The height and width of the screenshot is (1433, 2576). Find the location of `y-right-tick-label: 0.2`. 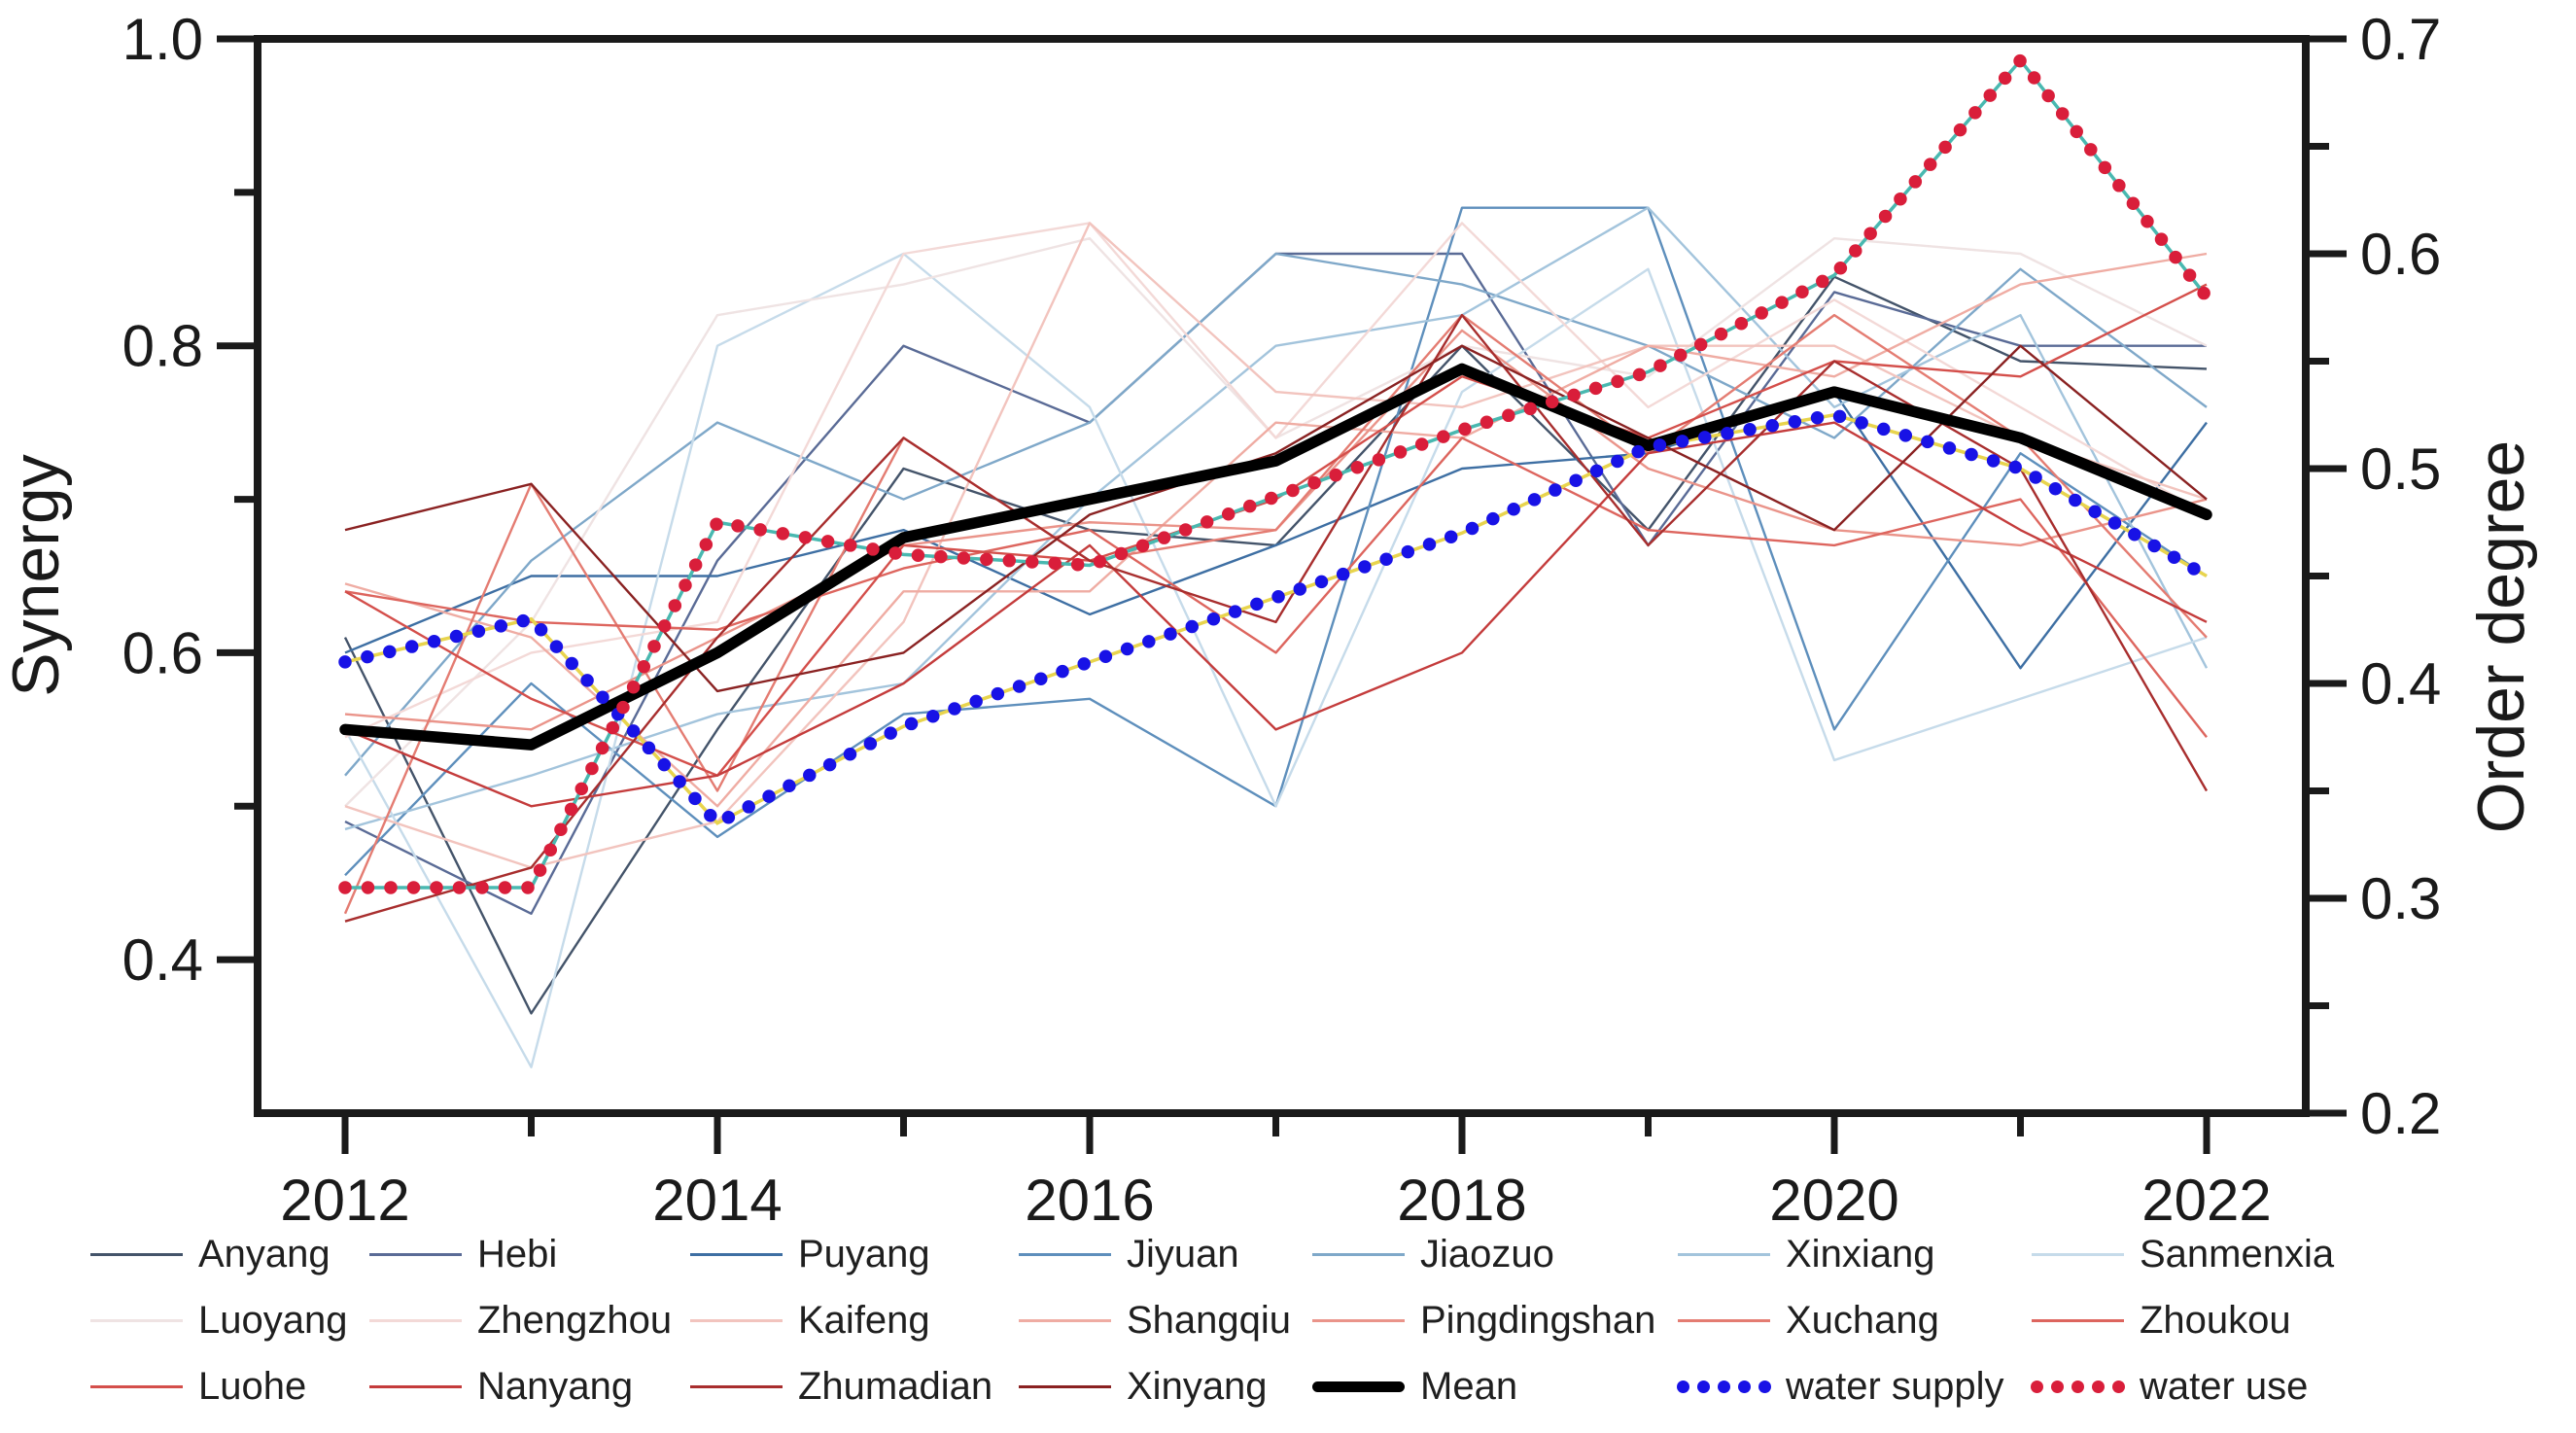

y-right-tick-label: 0.2 is located at coordinates (2400, 1113).